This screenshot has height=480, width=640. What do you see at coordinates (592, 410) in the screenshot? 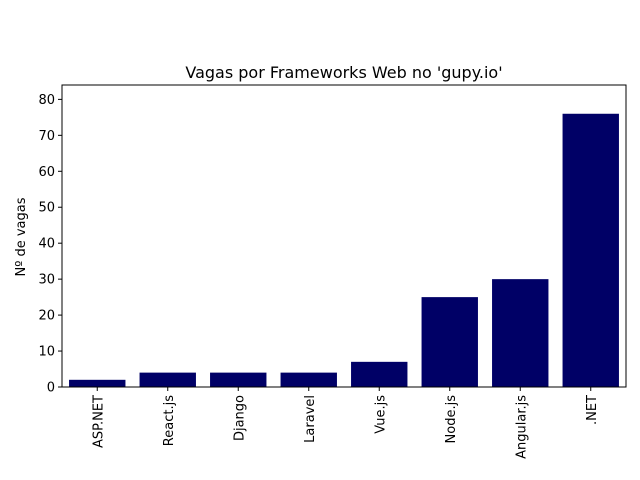
I see `x-tick-label: .NET` at bounding box center [592, 410].